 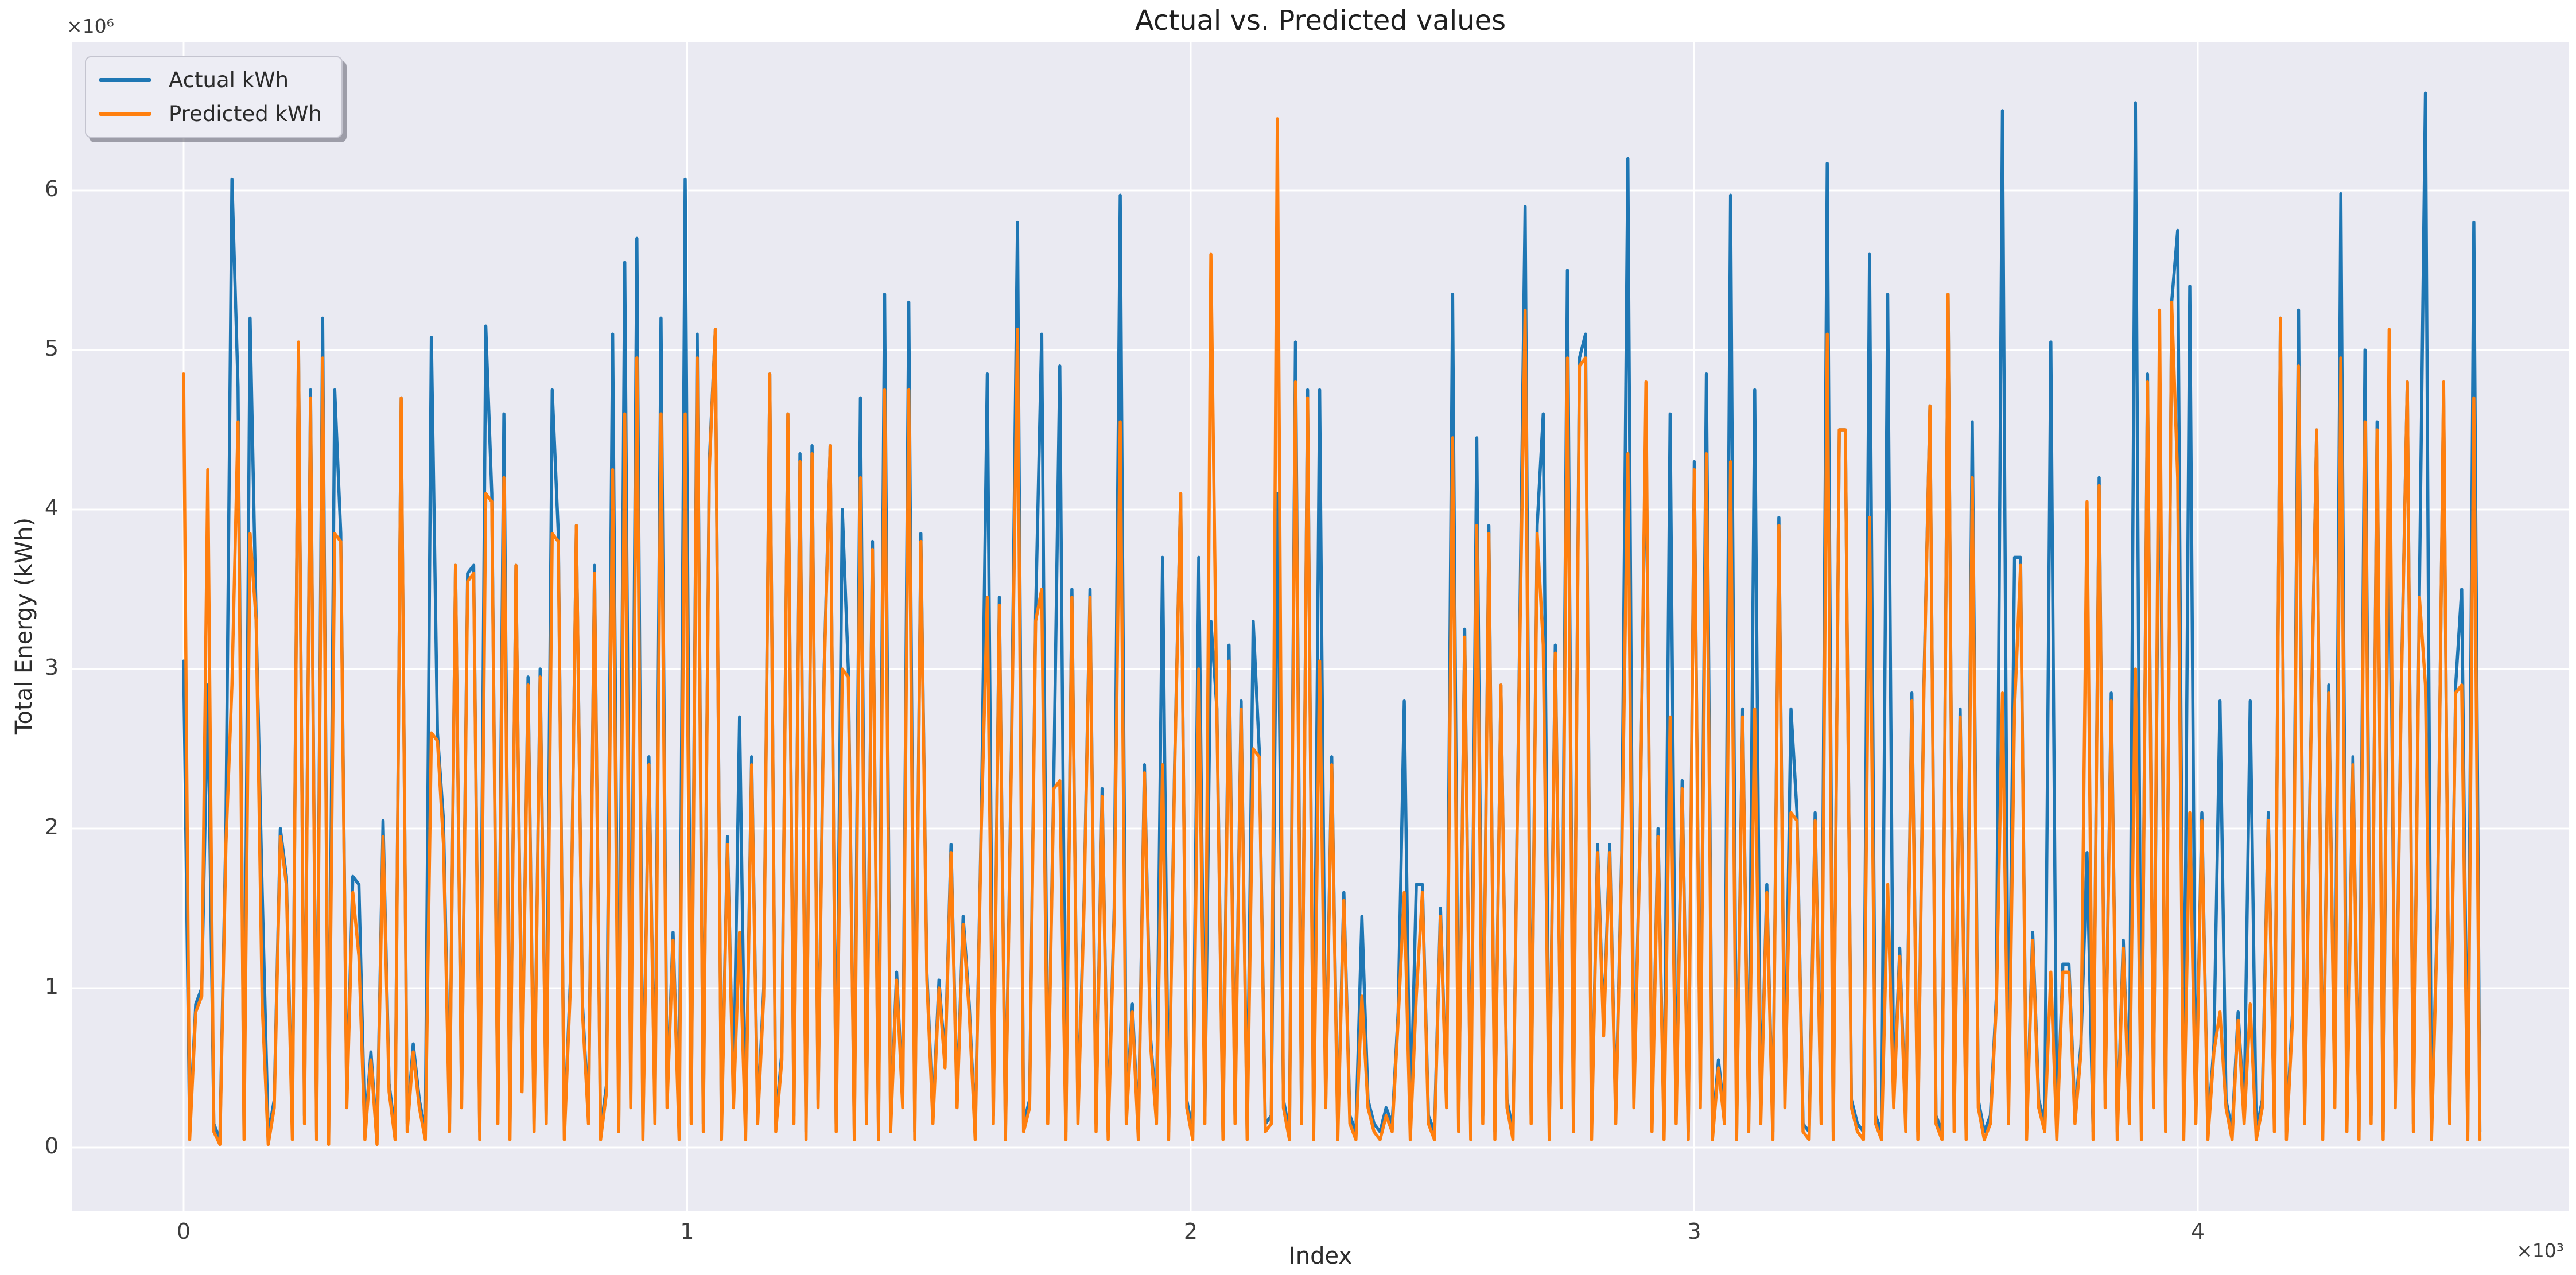 I want to click on legend-line-sample-predicted, so click(x=125, y=114).